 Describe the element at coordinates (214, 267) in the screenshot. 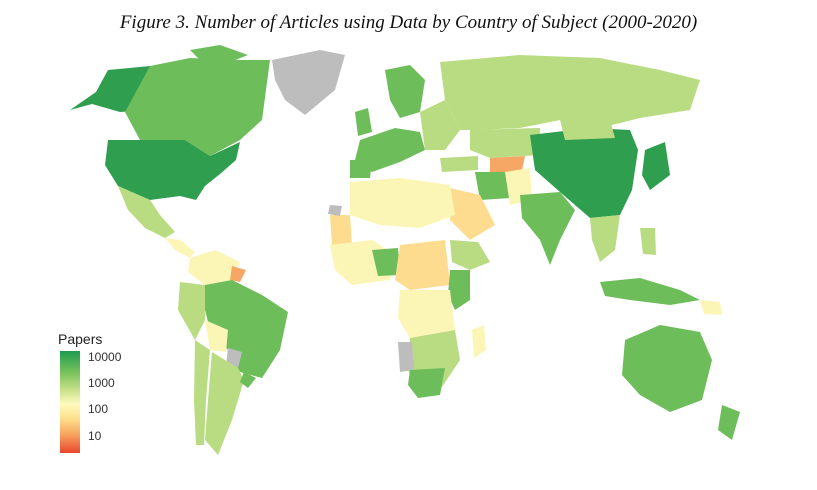

I see `region-colombia-venezuela` at that location.